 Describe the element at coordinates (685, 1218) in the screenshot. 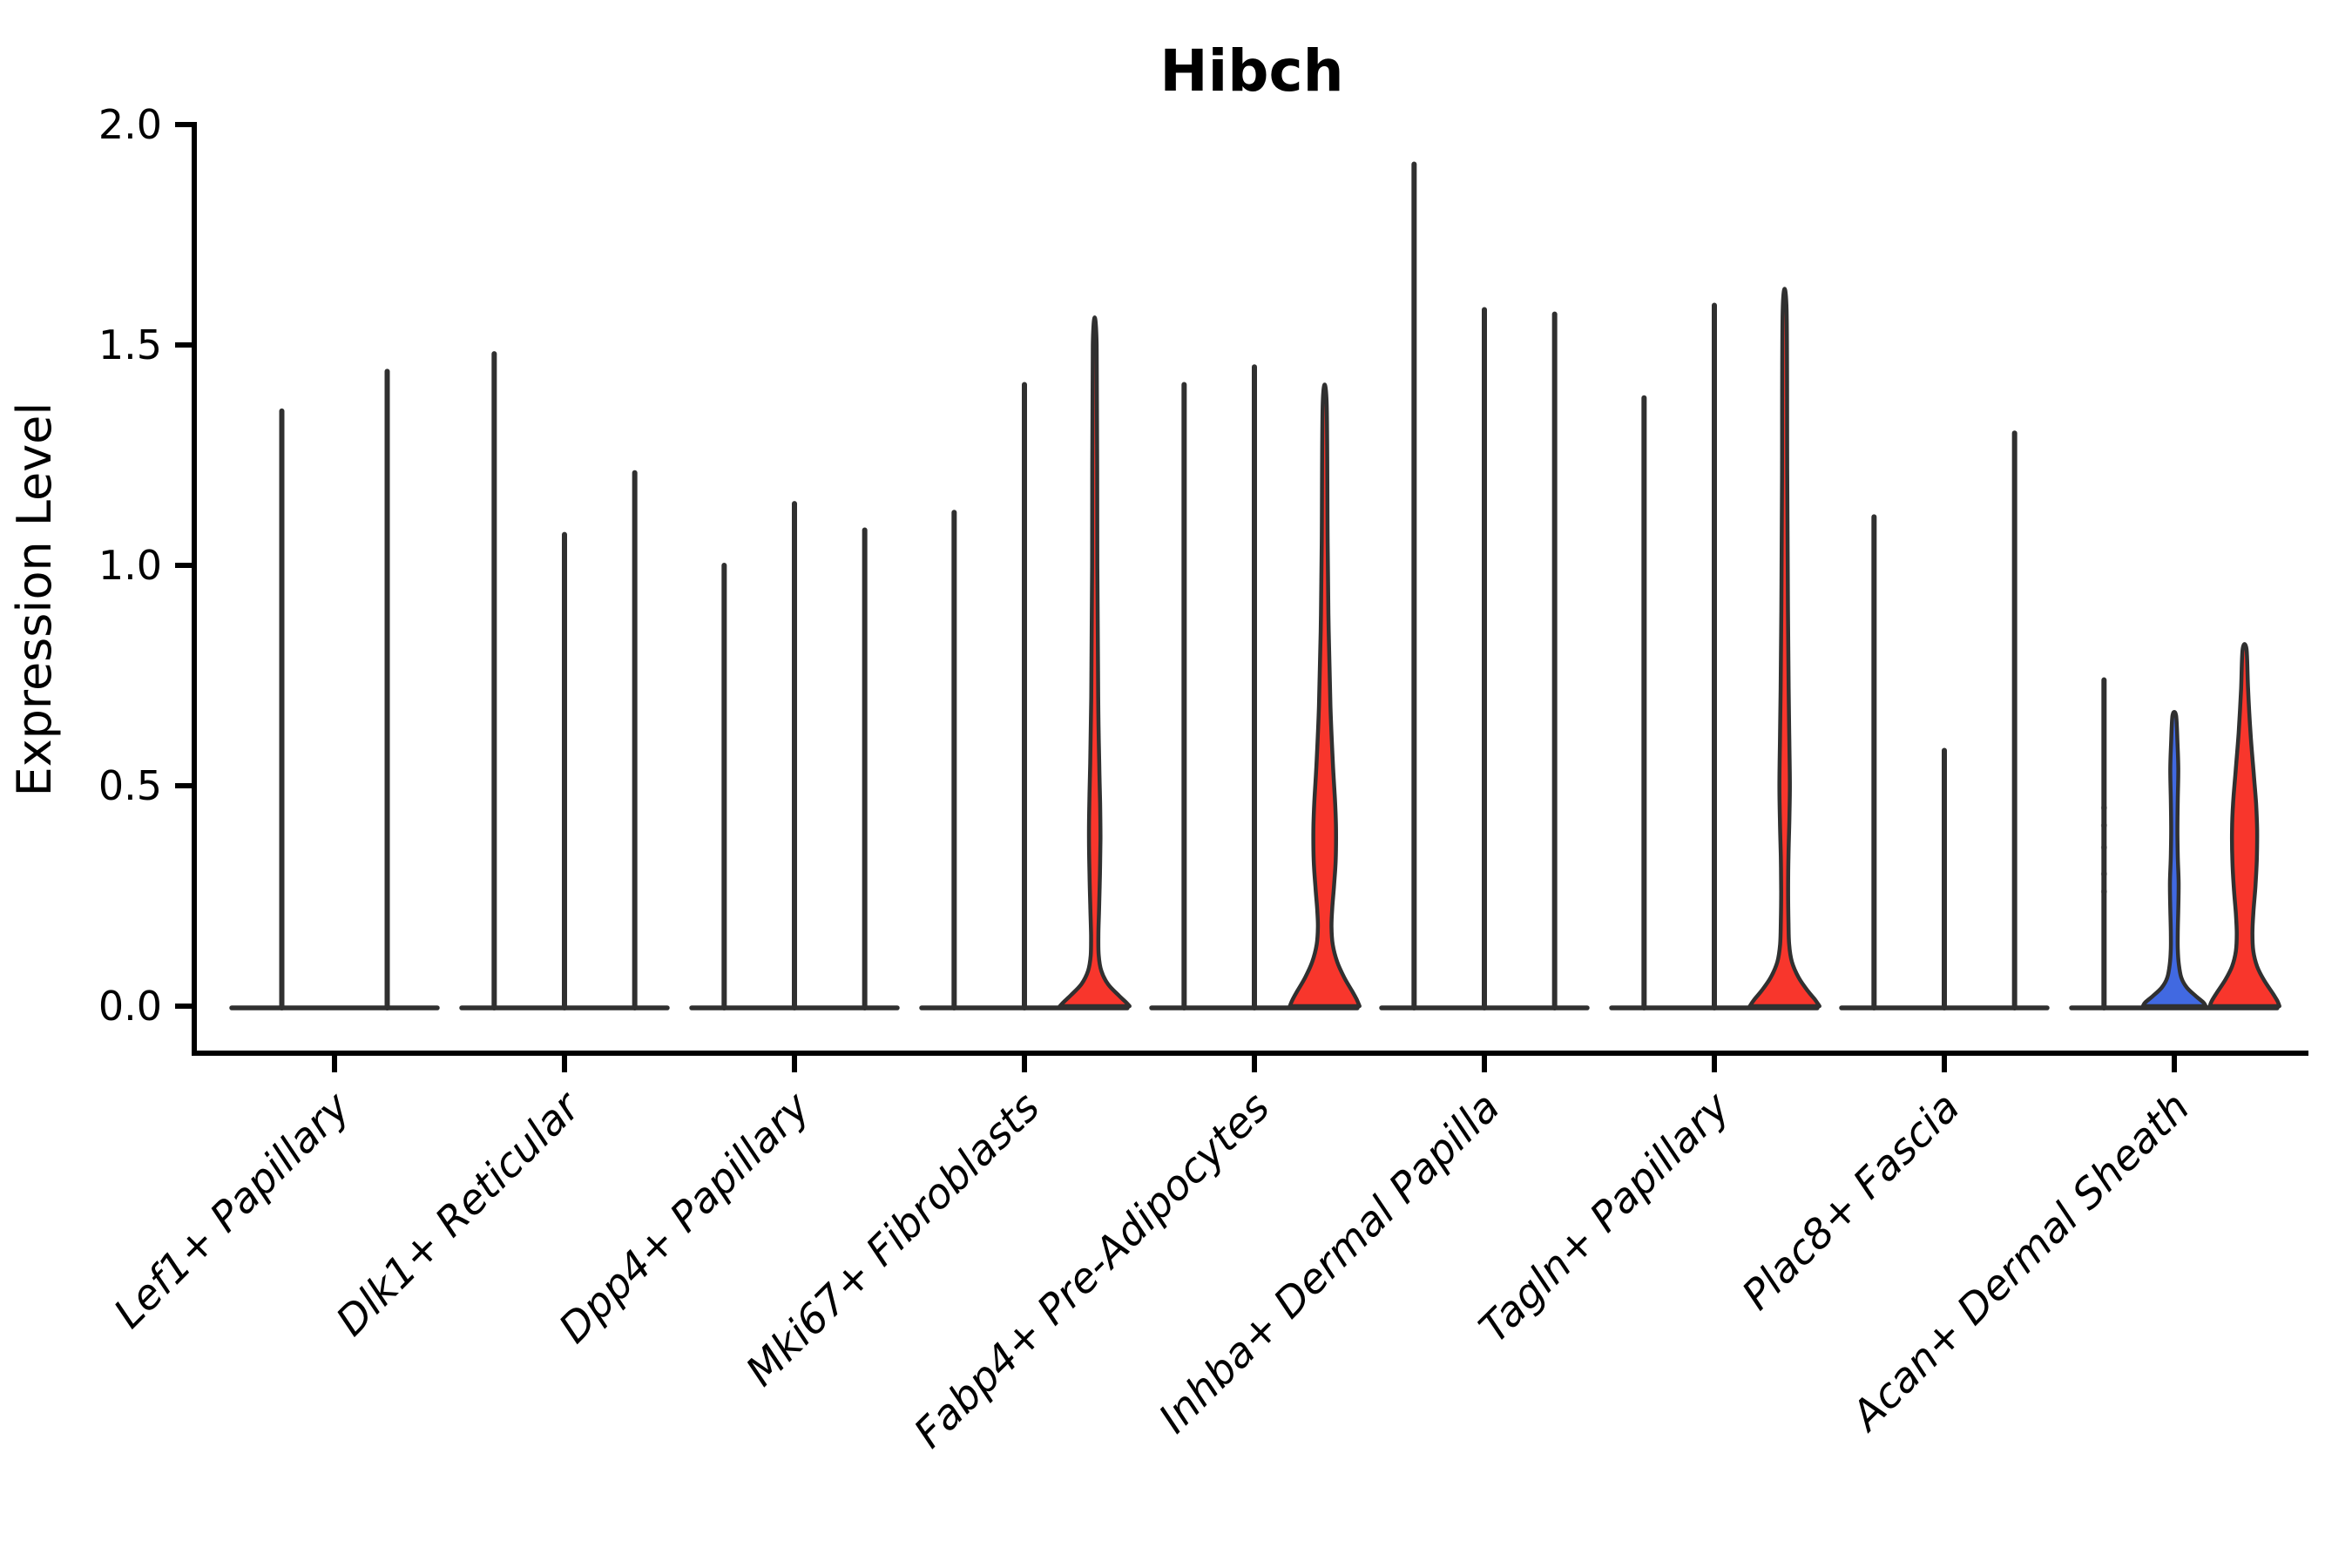

I see `x-tick-label: Dpp4+ Papillary` at that location.